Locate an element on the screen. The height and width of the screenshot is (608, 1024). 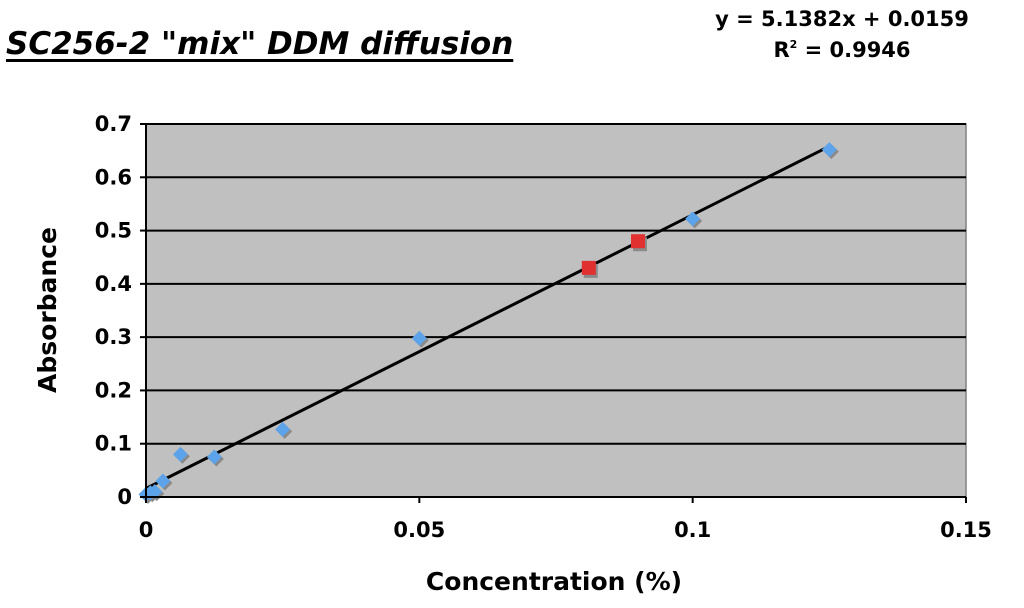
x-axis-title: Concentration (%) is located at coordinates (554, 581).